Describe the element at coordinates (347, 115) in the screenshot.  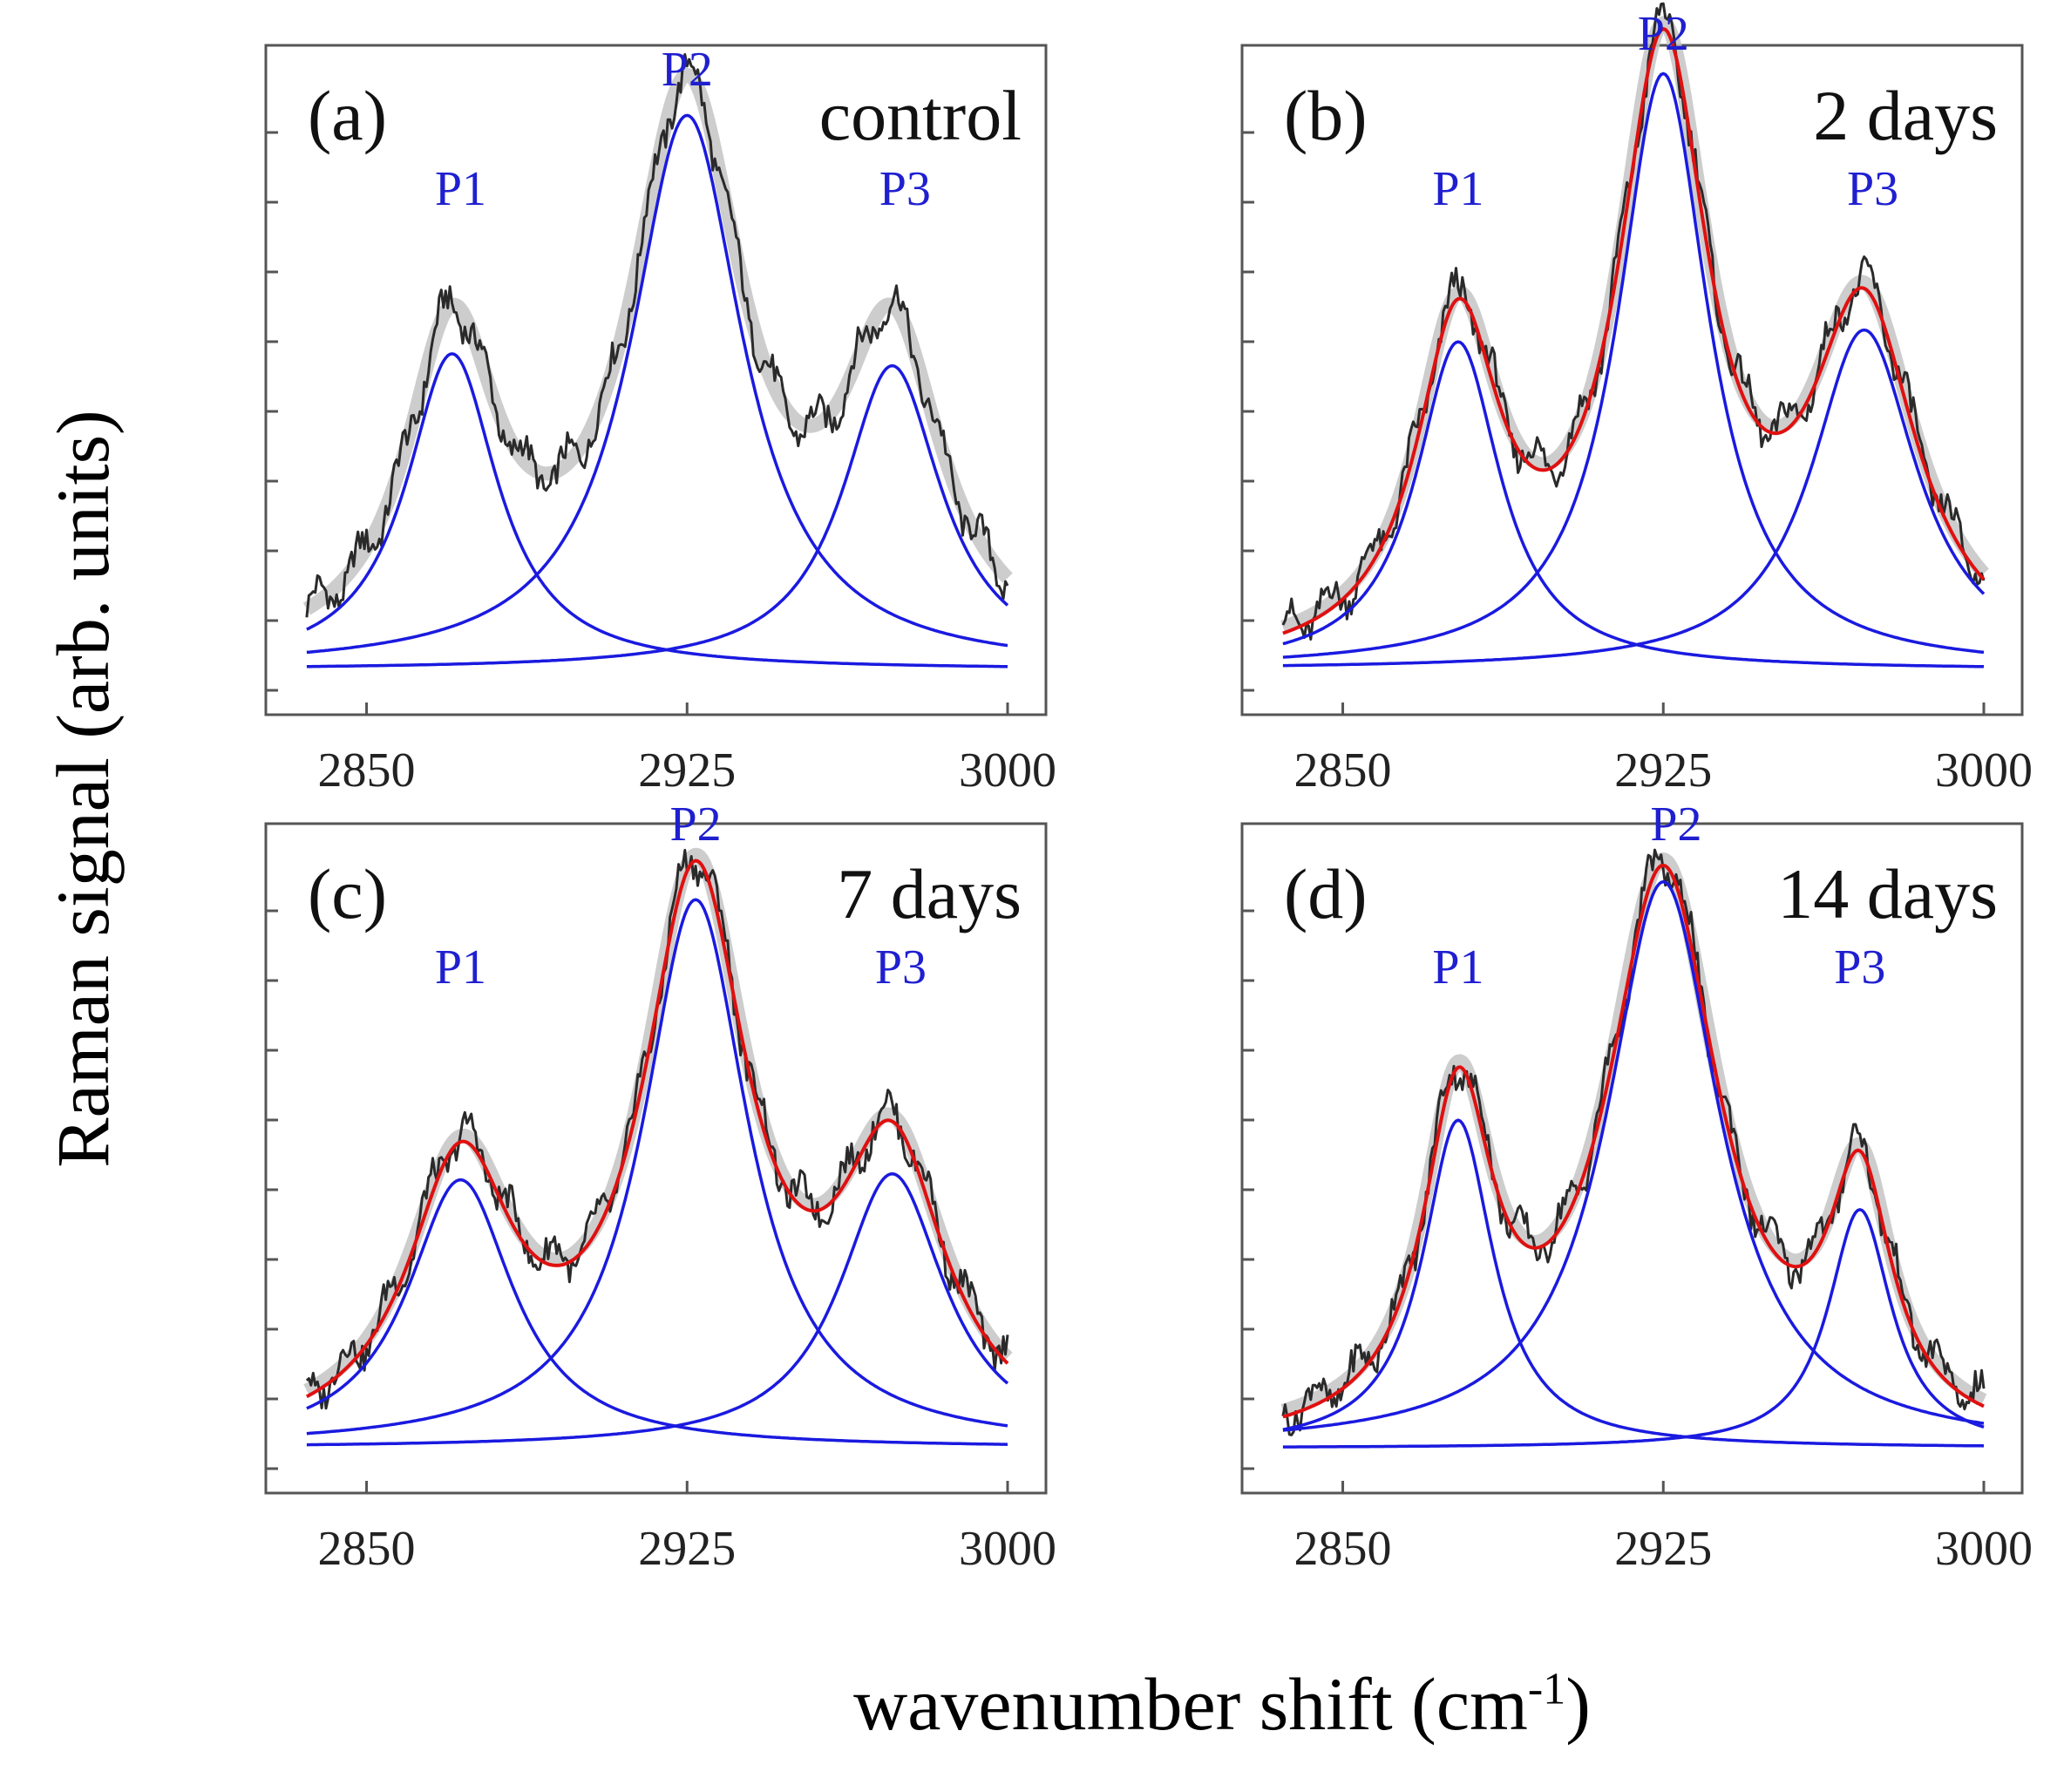
I see `panel-letter: (a)` at that location.